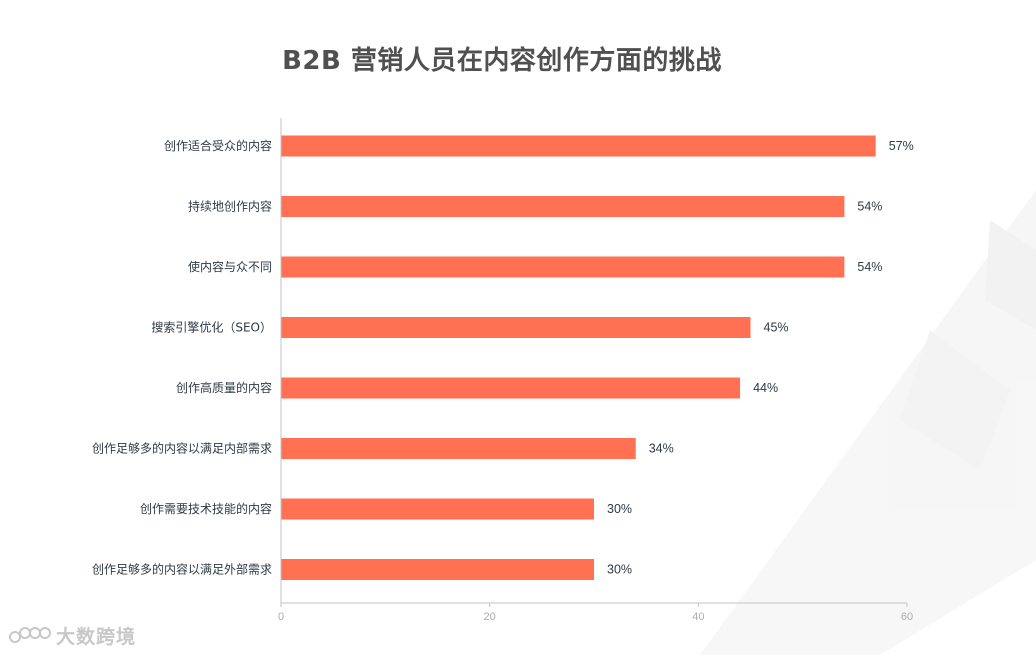 This screenshot has width=1036, height=655. Describe the element at coordinates (224, 387) in the screenshot. I see `category-label: 创作高质量的内容` at that location.